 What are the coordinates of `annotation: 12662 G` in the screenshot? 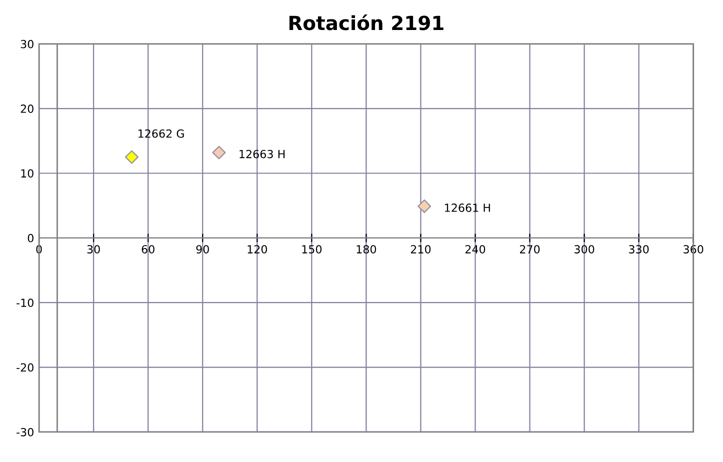 It's located at (161, 133).